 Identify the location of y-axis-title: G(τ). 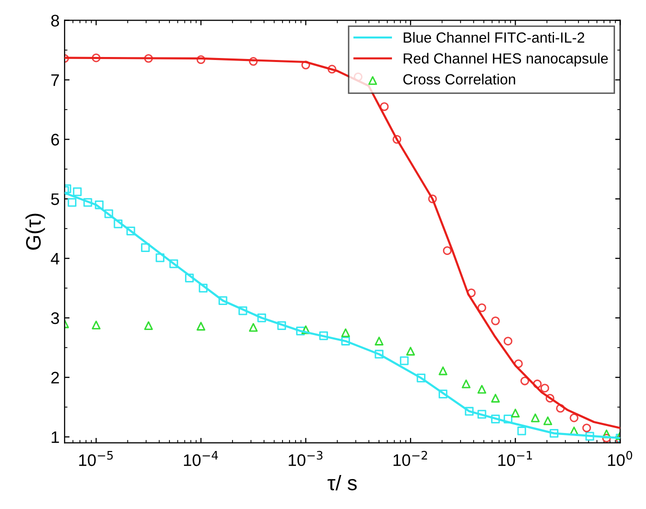
(35, 232).